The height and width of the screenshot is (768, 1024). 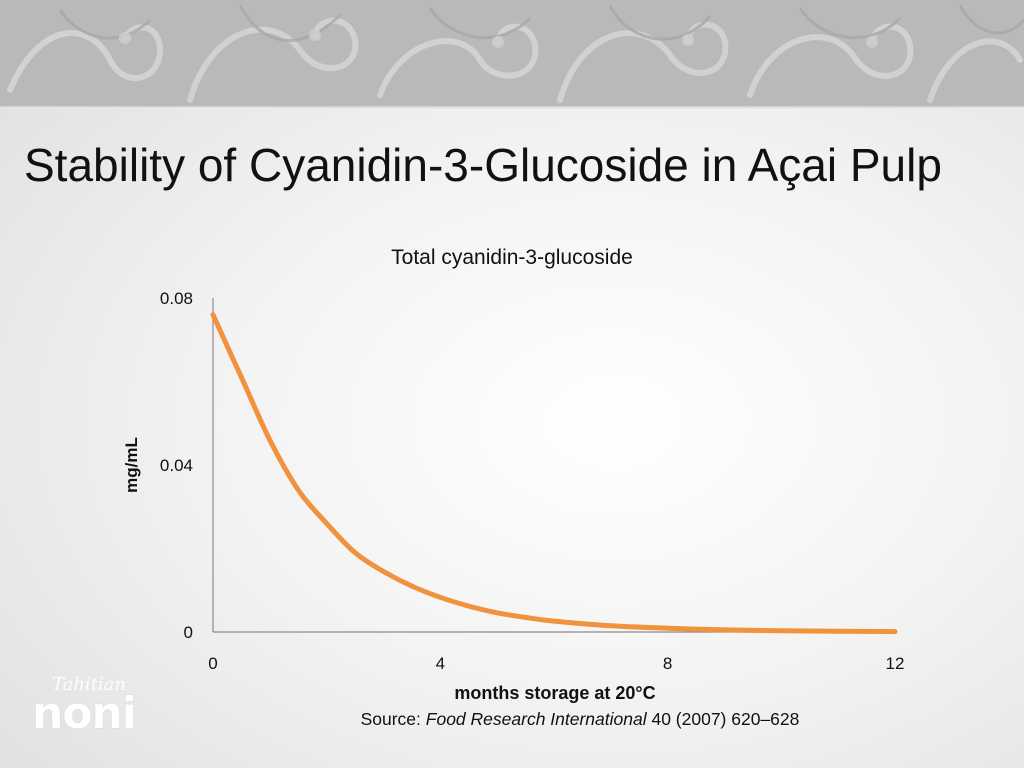 I want to click on source-suffix: 40 (2007) 620–628, so click(x=723, y=719).